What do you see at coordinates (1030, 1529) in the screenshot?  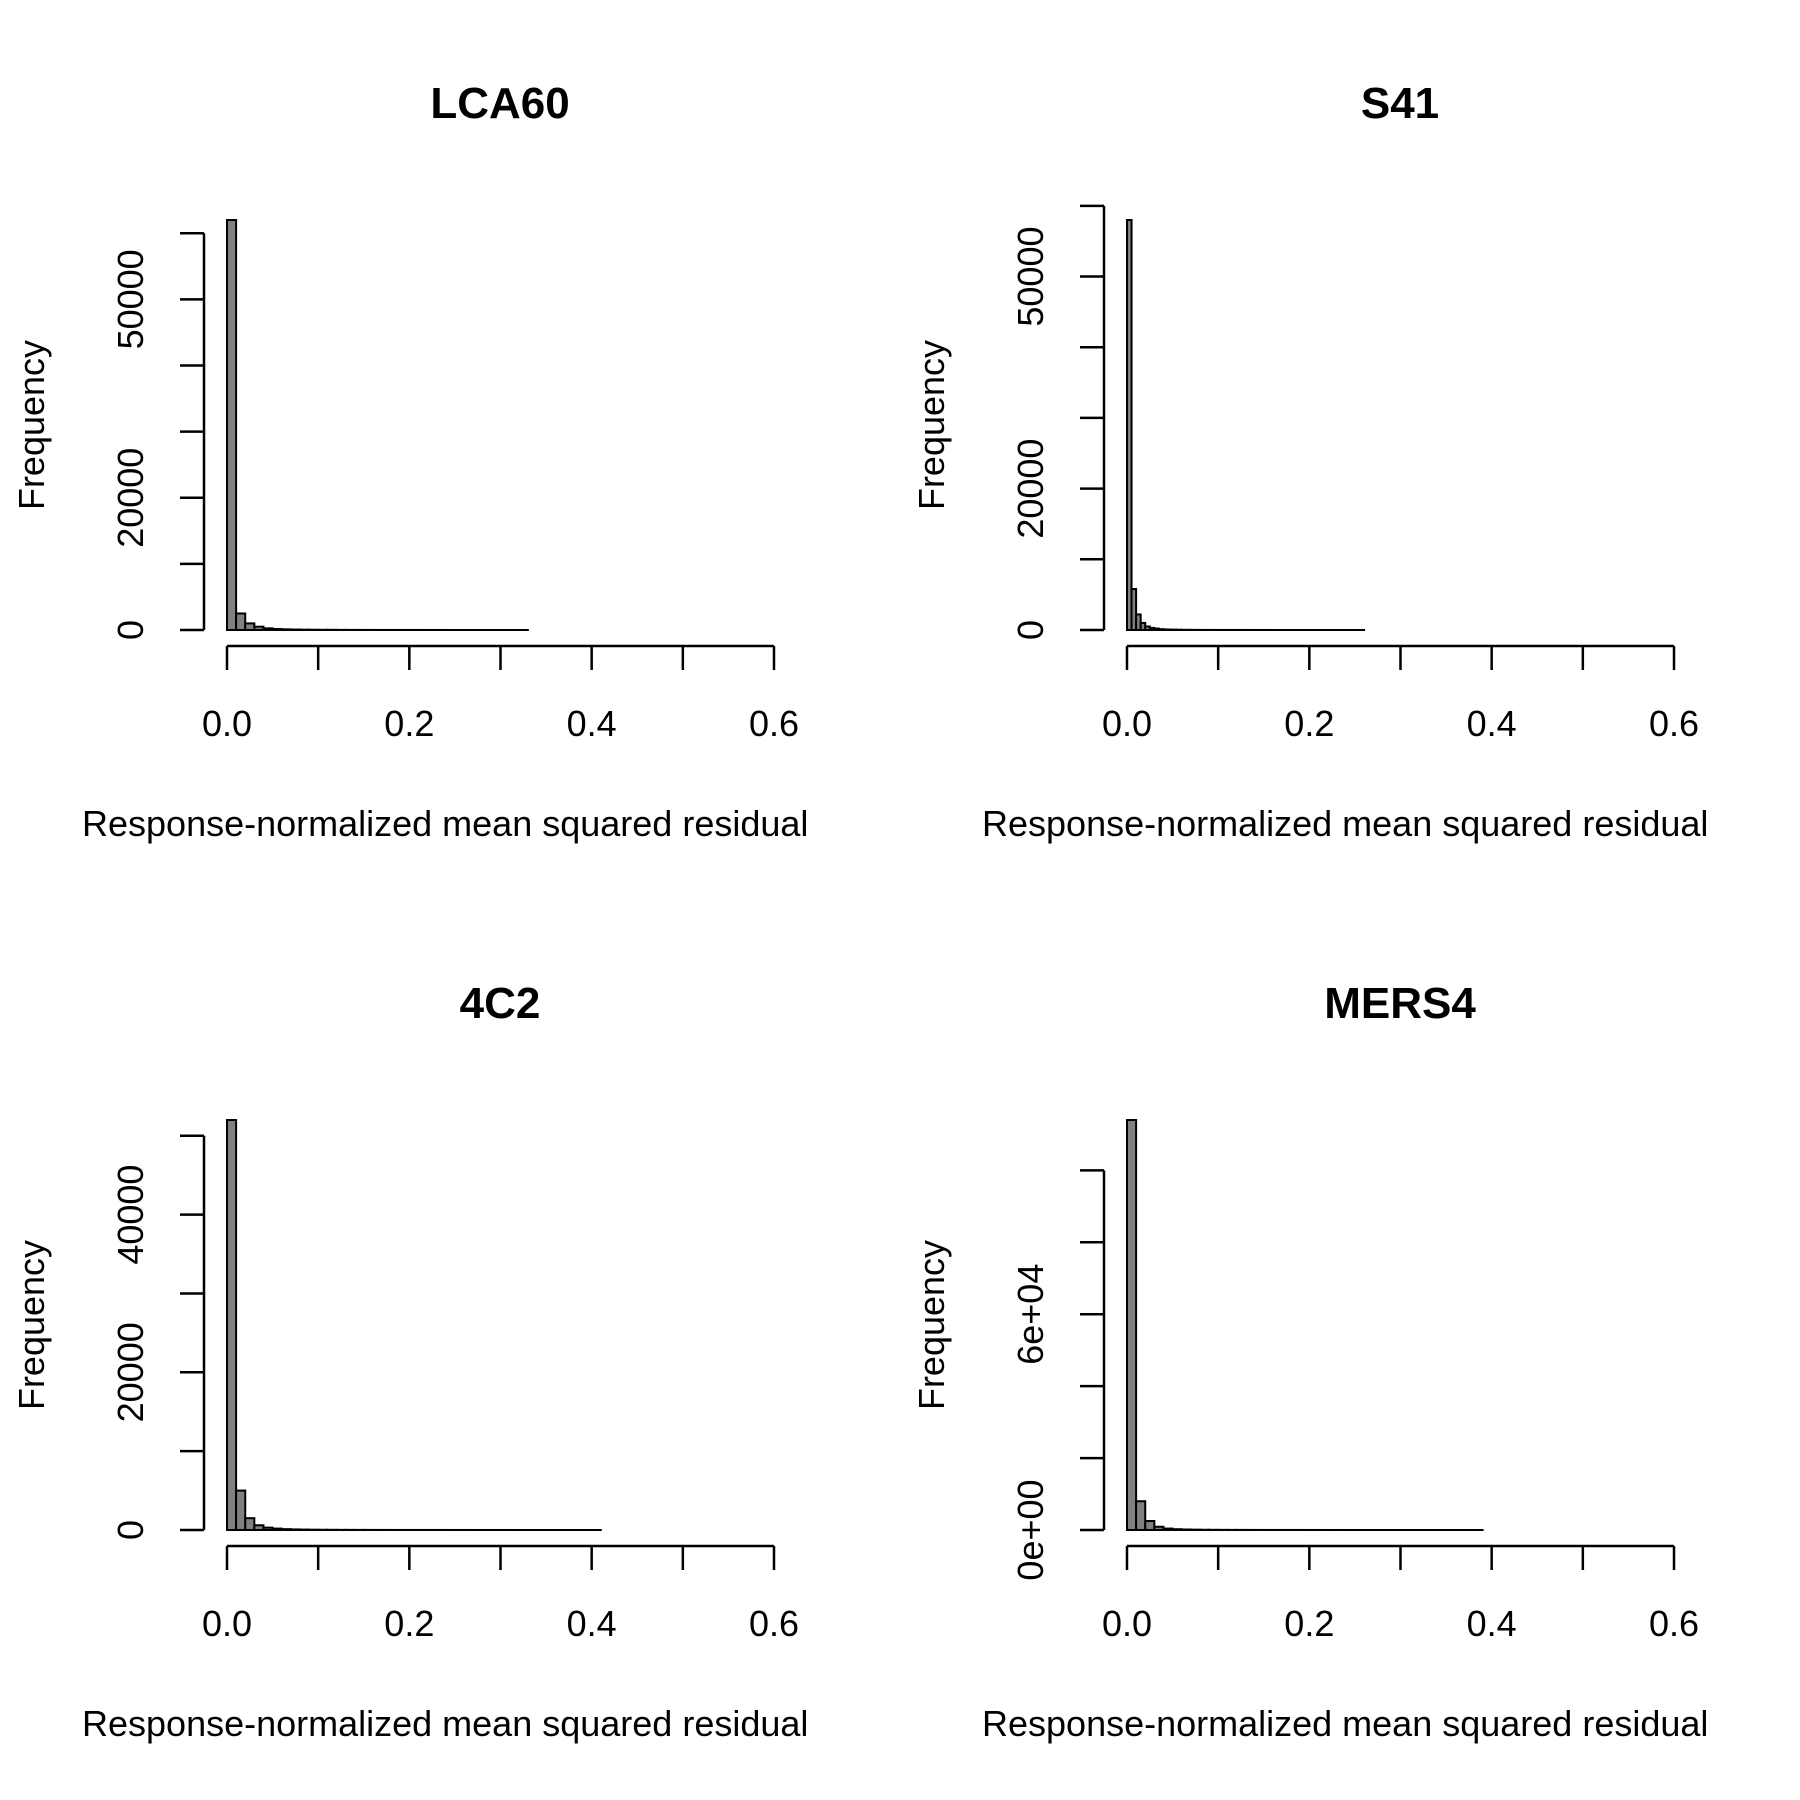 I see `y-tick-label: 0e+00` at bounding box center [1030, 1529].